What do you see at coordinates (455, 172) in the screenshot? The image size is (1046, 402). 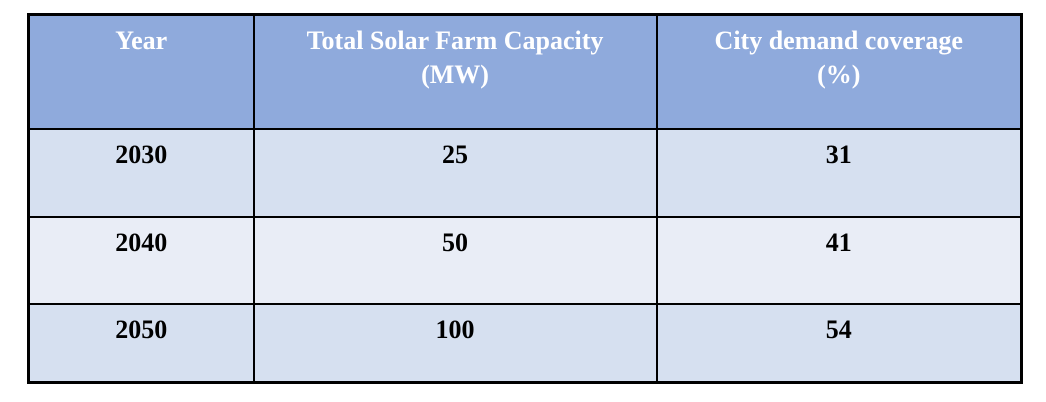 I see `cell-capacity: 25` at bounding box center [455, 172].